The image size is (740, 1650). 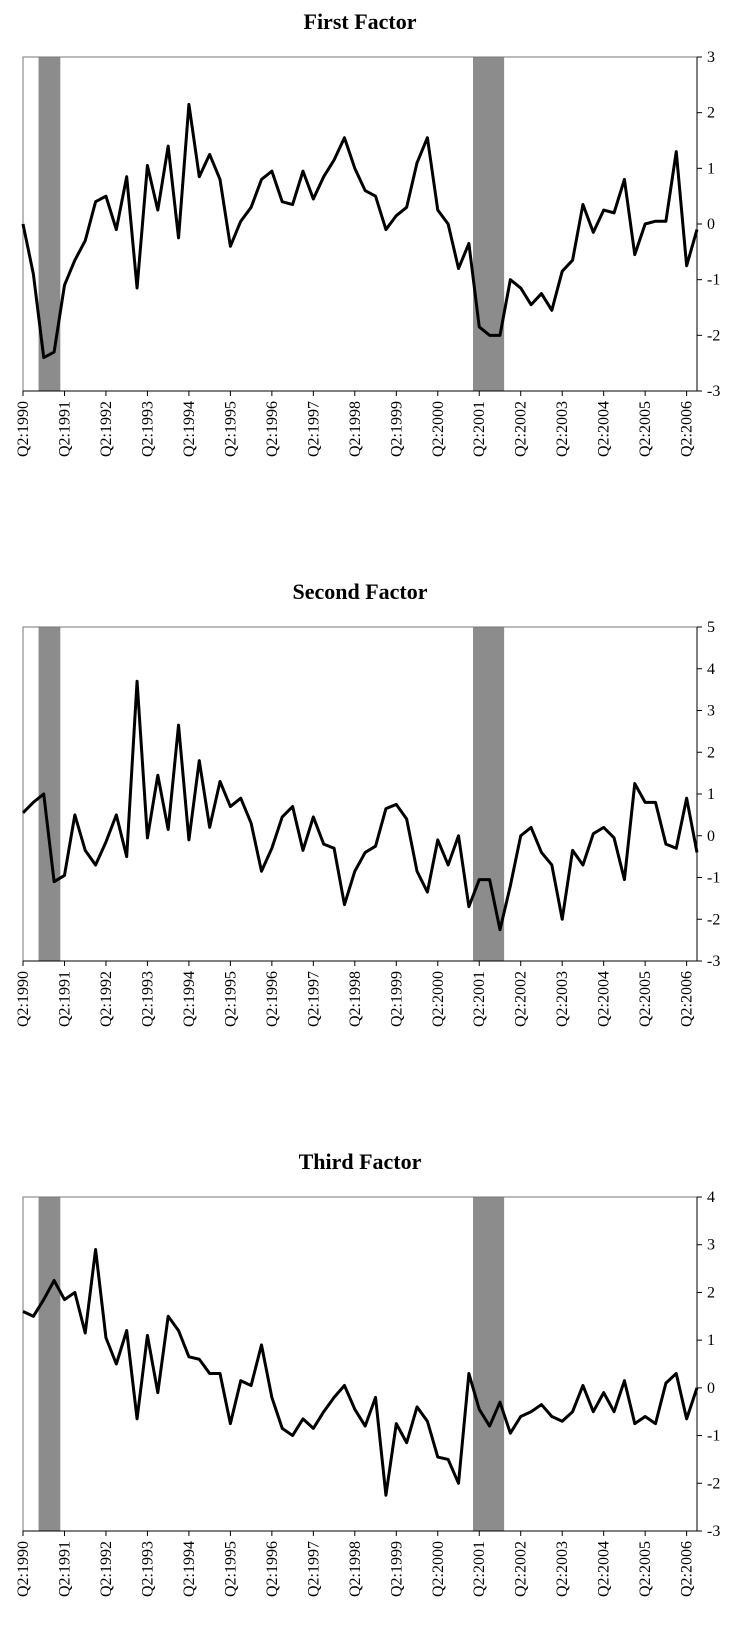 What do you see at coordinates (711, 627) in the screenshot?
I see `y-tick-label: 5` at bounding box center [711, 627].